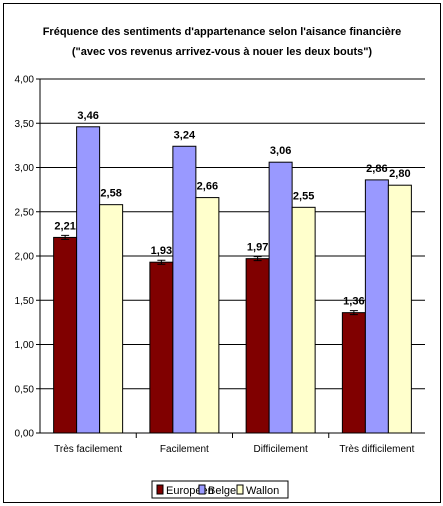 This screenshot has width=443, height=506. I want to click on y-tick-label: 3,50, so click(25, 124).